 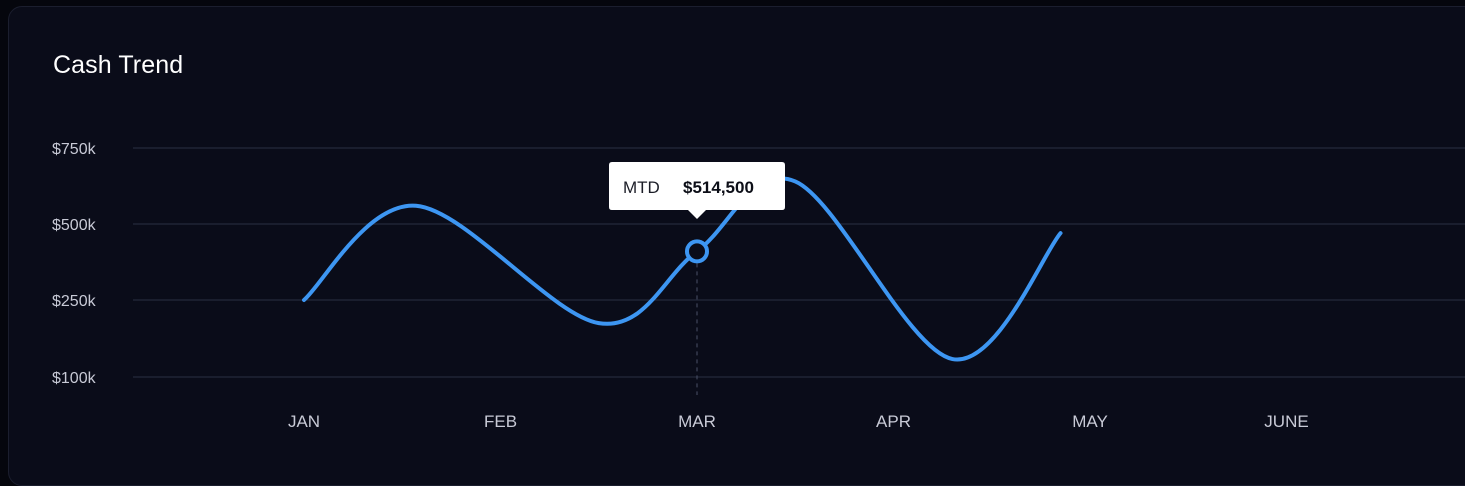 I want to click on y-tick-label: $250k, so click(x=74, y=301).